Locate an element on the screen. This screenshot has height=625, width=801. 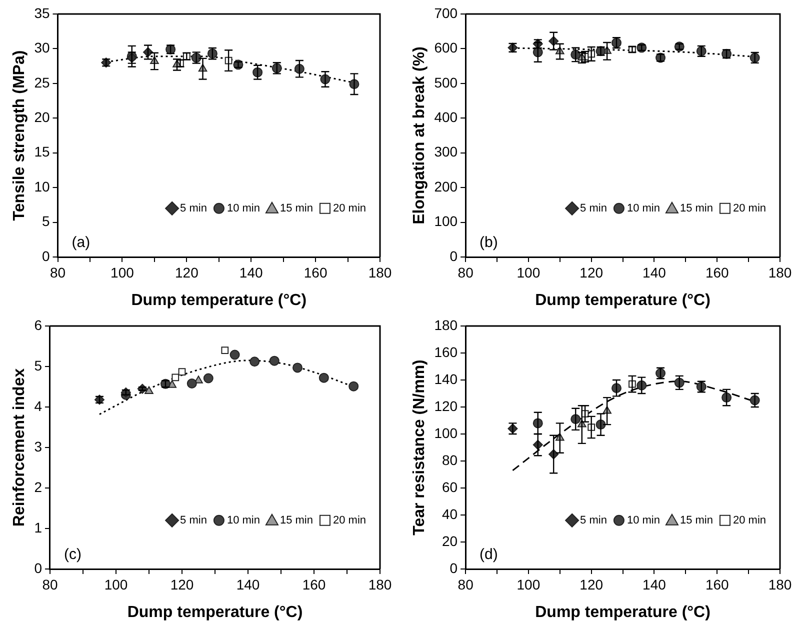
y-tick-label: 300 is located at coordinates (446, 152).